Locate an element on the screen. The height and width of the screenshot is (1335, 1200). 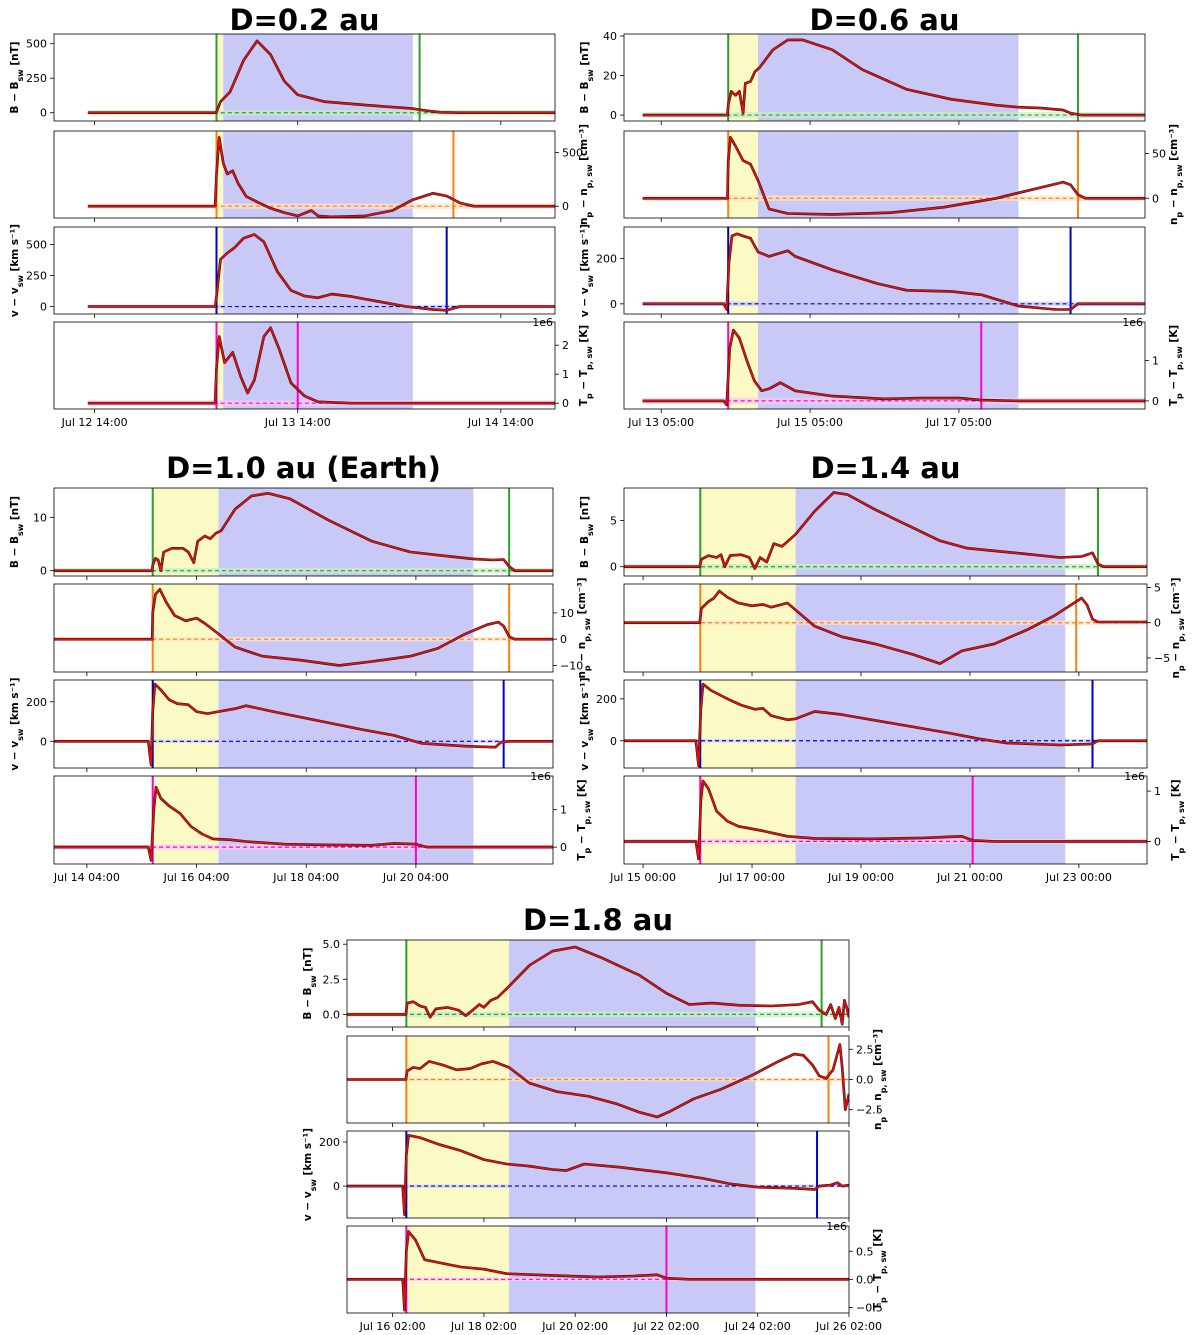
x-tick-label: Jul 14 04:00 is located at coordinates (86, 877).